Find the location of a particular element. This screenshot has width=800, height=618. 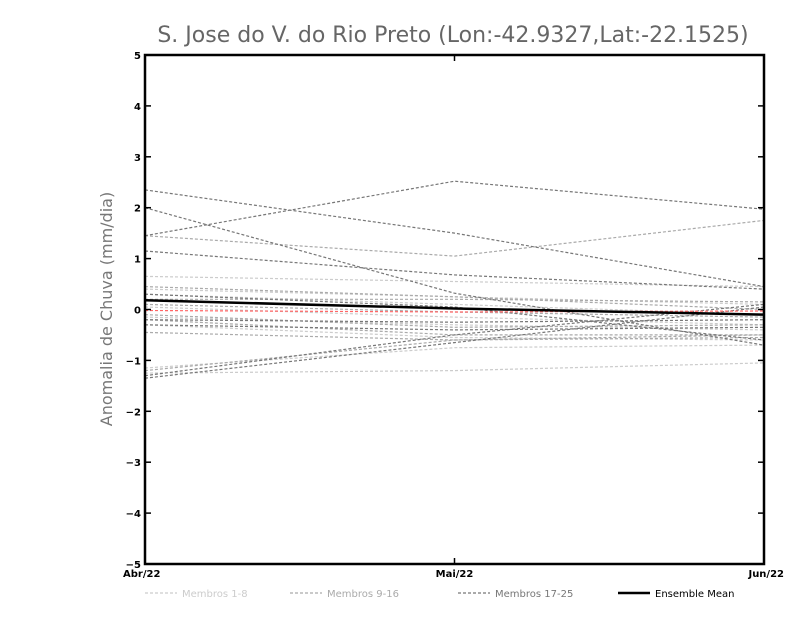

x-tick-label: Mai/22 is located at coordinates (455, 574).